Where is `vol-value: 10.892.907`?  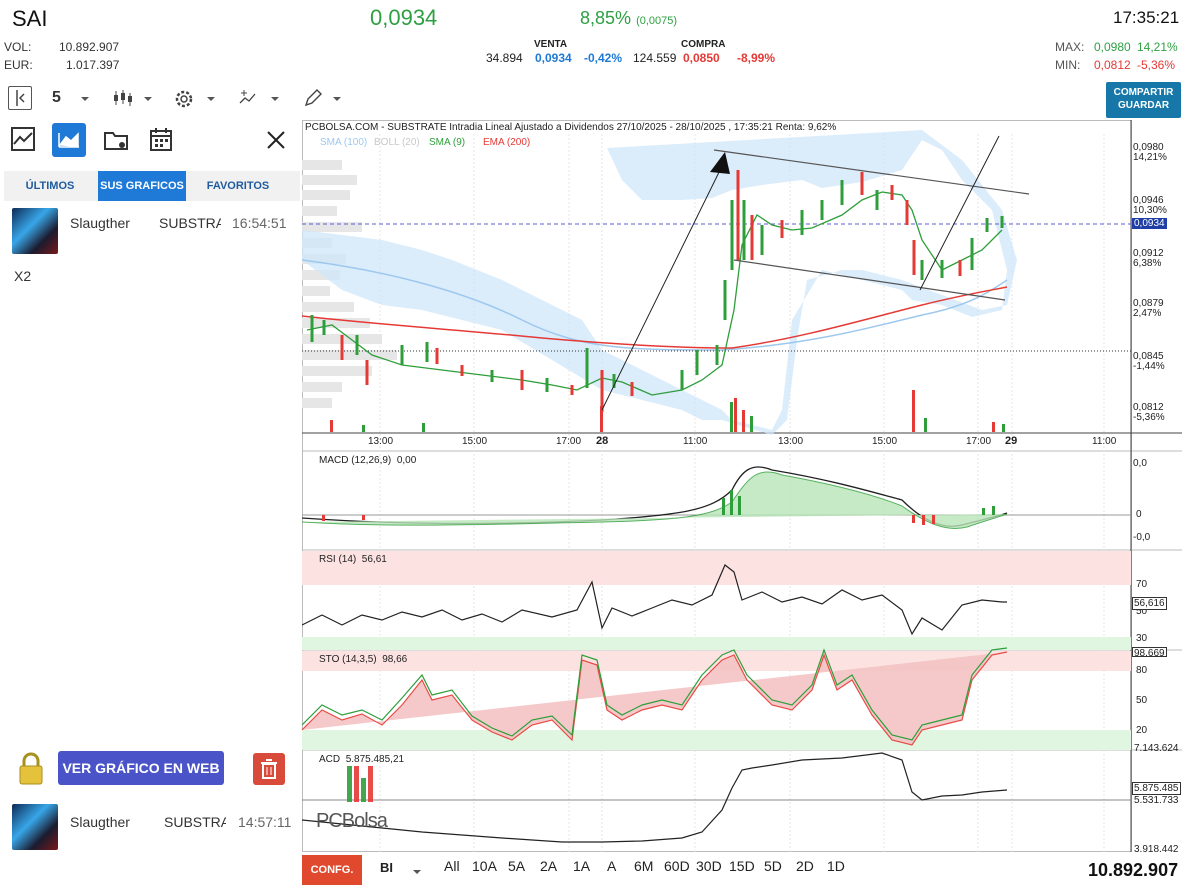 vol-value: 10.892.907 is located at coordinates (89, 47).